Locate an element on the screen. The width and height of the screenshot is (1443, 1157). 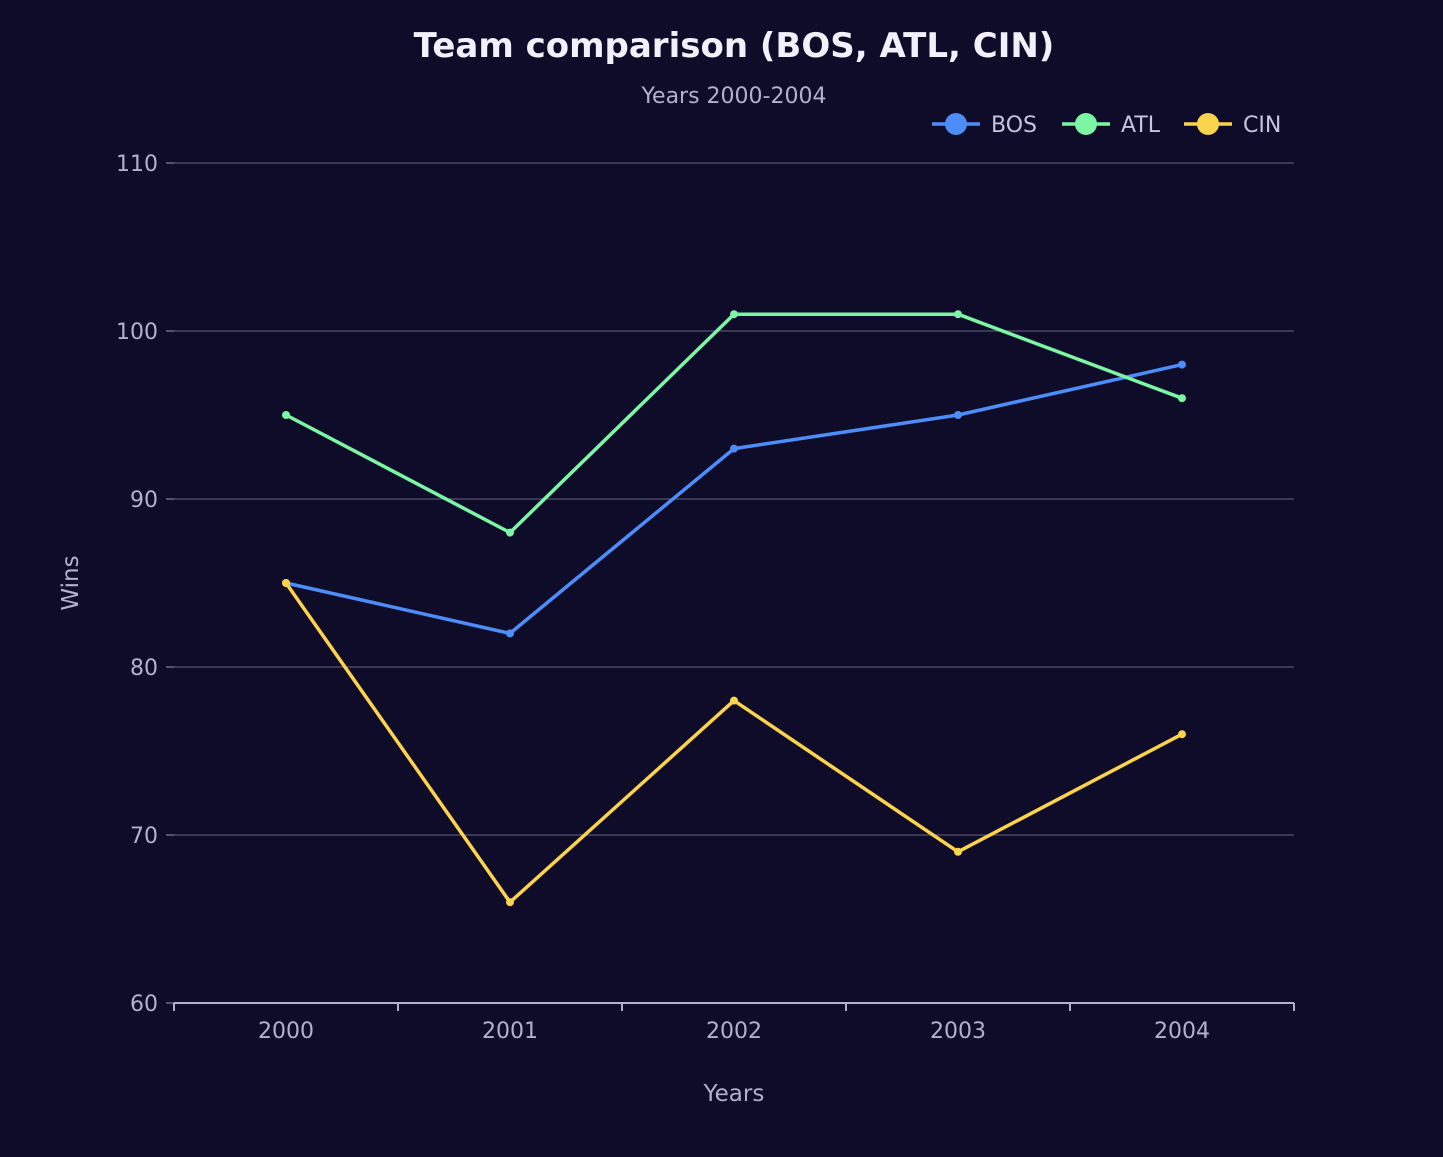
legend-label-bos: BOS is located at coordinates (1014, 125).